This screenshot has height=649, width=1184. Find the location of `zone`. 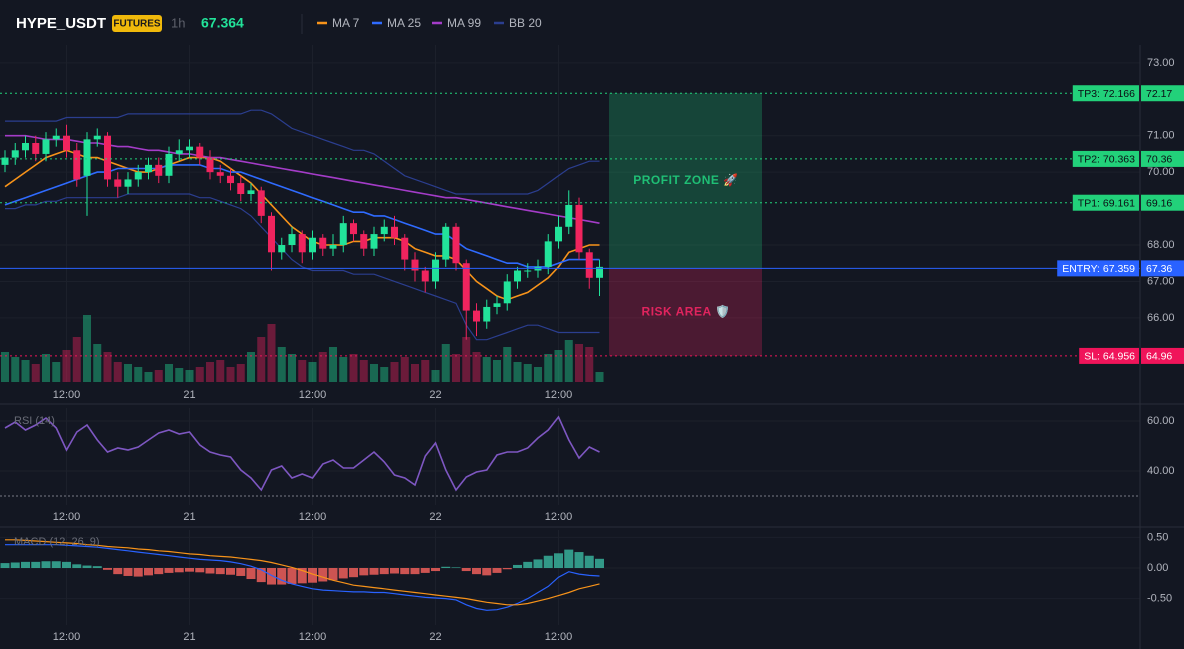

zone is located at coordinates (685, 181).